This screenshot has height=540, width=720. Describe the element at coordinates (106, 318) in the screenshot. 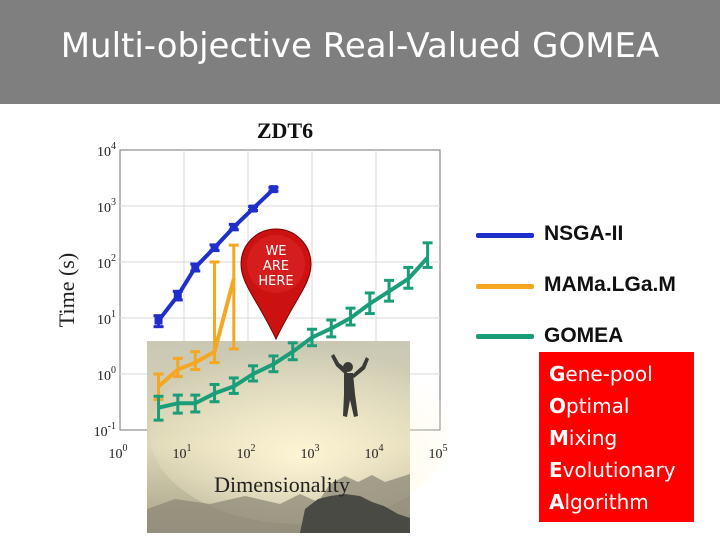

I see `y-tick-label: 10¹` at that location.